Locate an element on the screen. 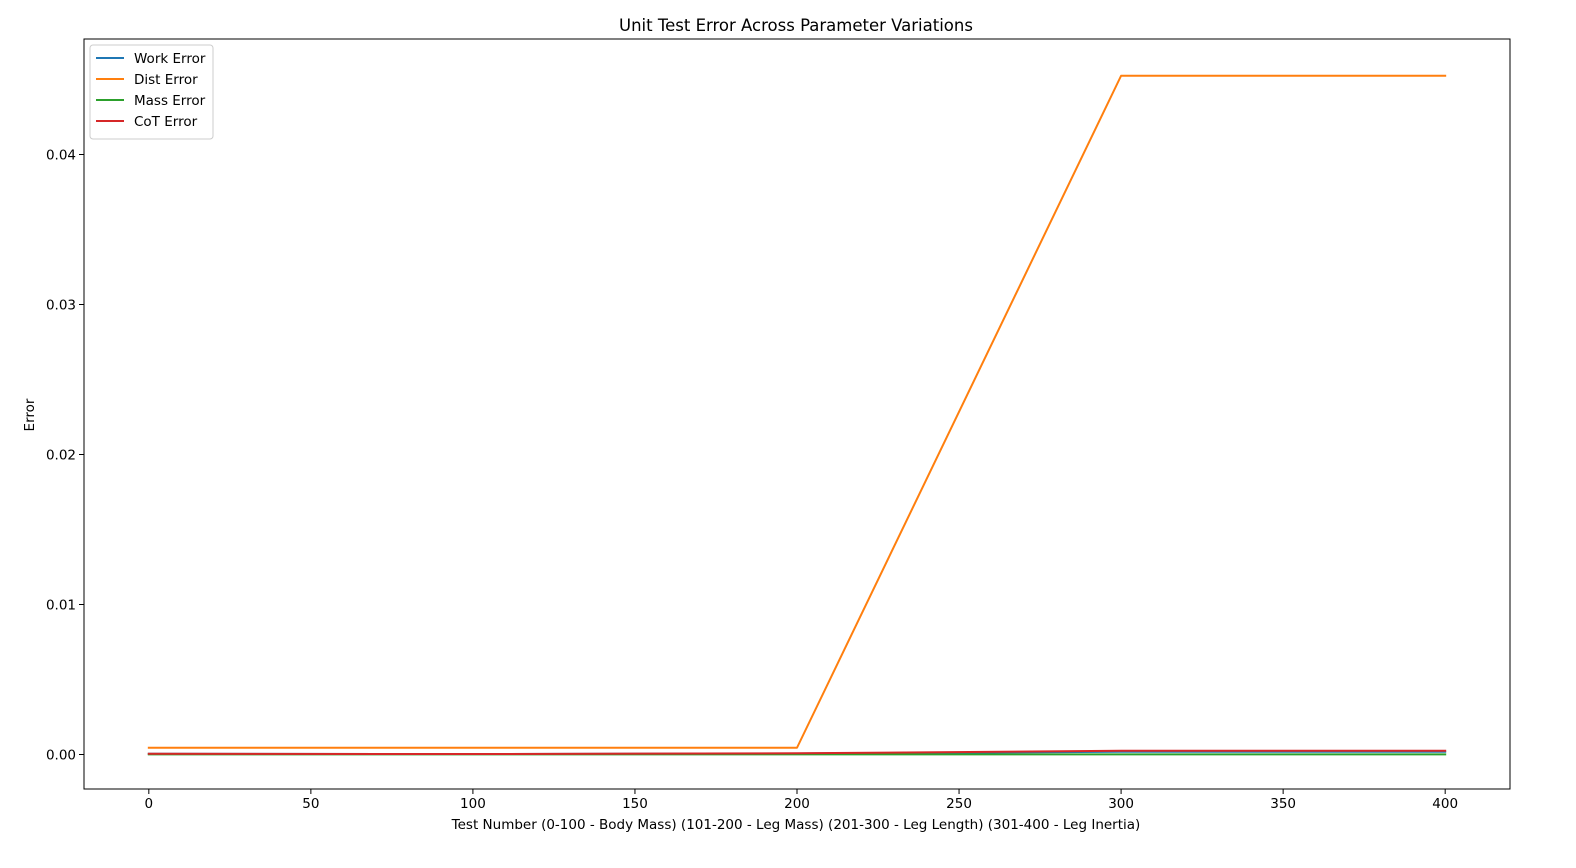  y-tick-label: 0.02 is located at coordinates (61, 456).